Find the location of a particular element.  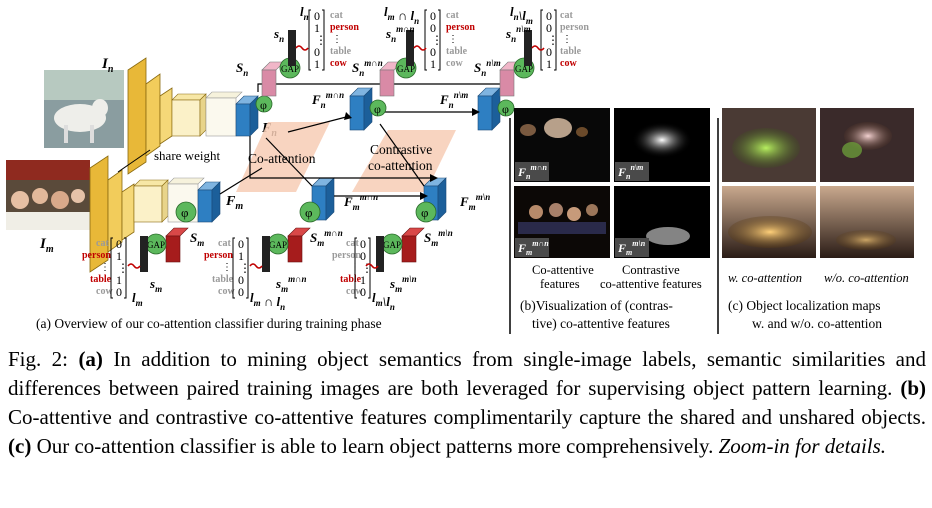

svg-text: Sn is located at coordinates (242, 69).